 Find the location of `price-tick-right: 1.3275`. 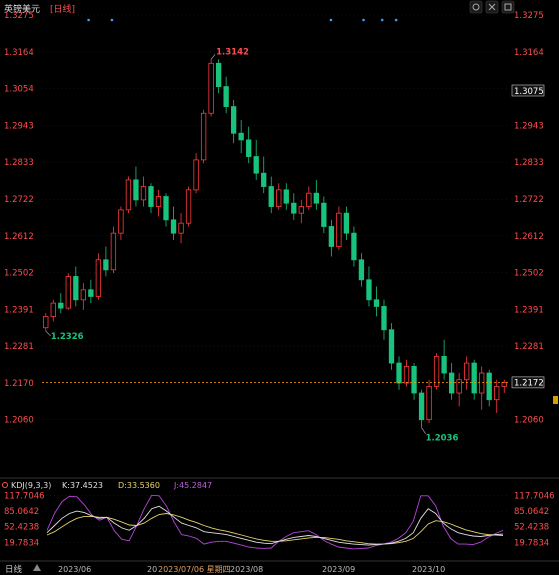

price-tick-right: 1.3275 is located at coordinates (529, 16).